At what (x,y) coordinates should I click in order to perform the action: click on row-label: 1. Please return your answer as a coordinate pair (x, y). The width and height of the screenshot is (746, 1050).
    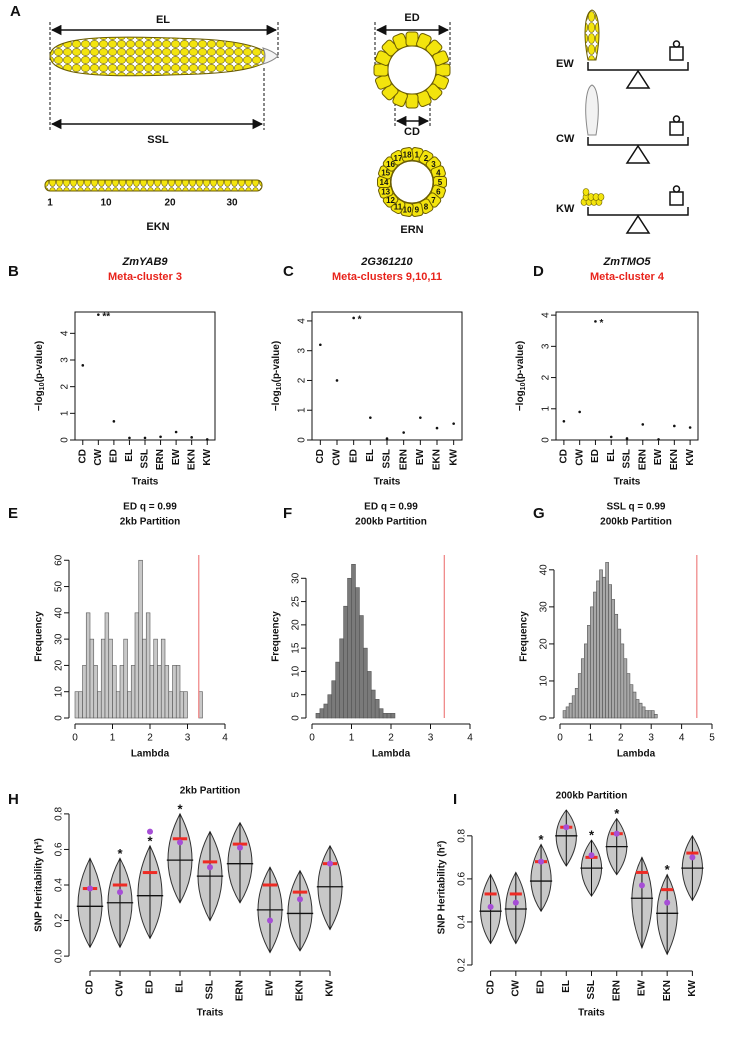
    Looking at the image, I should click on (417, 155).